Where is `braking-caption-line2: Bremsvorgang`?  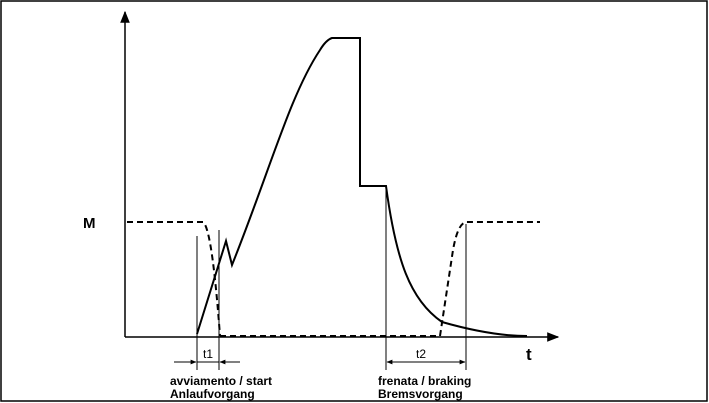 braking-caption-line2: Bremsvorgang is located at coordinates (420, 394).